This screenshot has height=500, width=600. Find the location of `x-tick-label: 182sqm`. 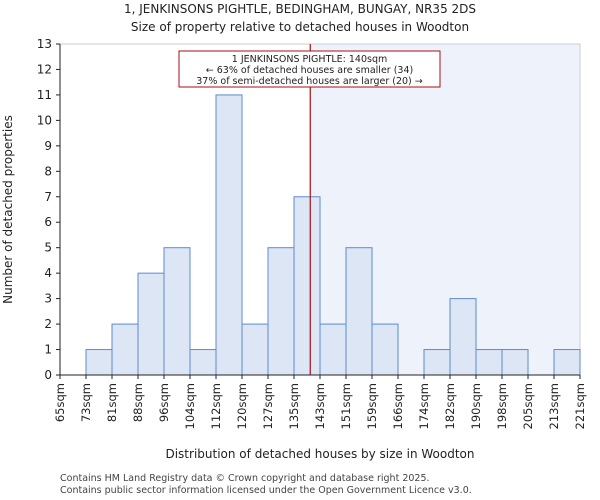

x-tick-label: 182sqm is located at coordinates (450, 406).